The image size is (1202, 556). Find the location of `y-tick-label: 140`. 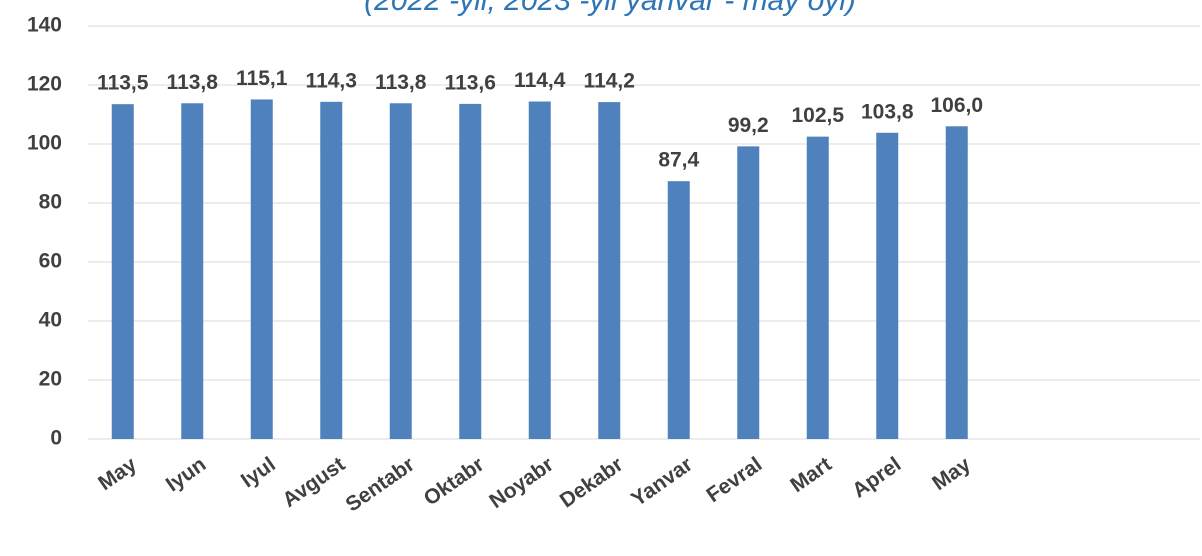

y-tick-label: 140 is located at coordinates (44, 25).